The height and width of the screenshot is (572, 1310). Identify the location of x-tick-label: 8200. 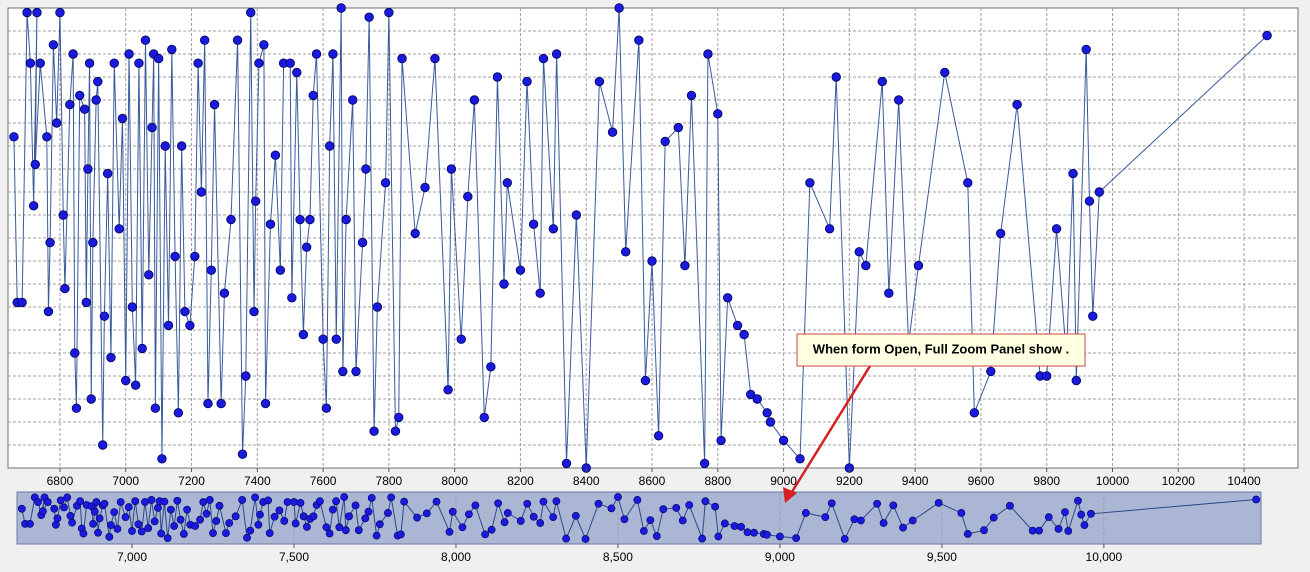
(520, 481).